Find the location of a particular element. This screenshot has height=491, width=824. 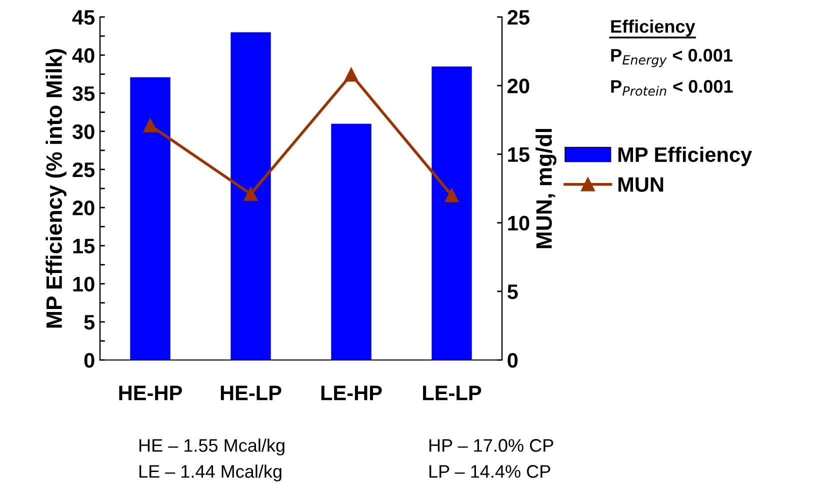

x-tick-label: HE-HP is located at coordinates (150, 393).